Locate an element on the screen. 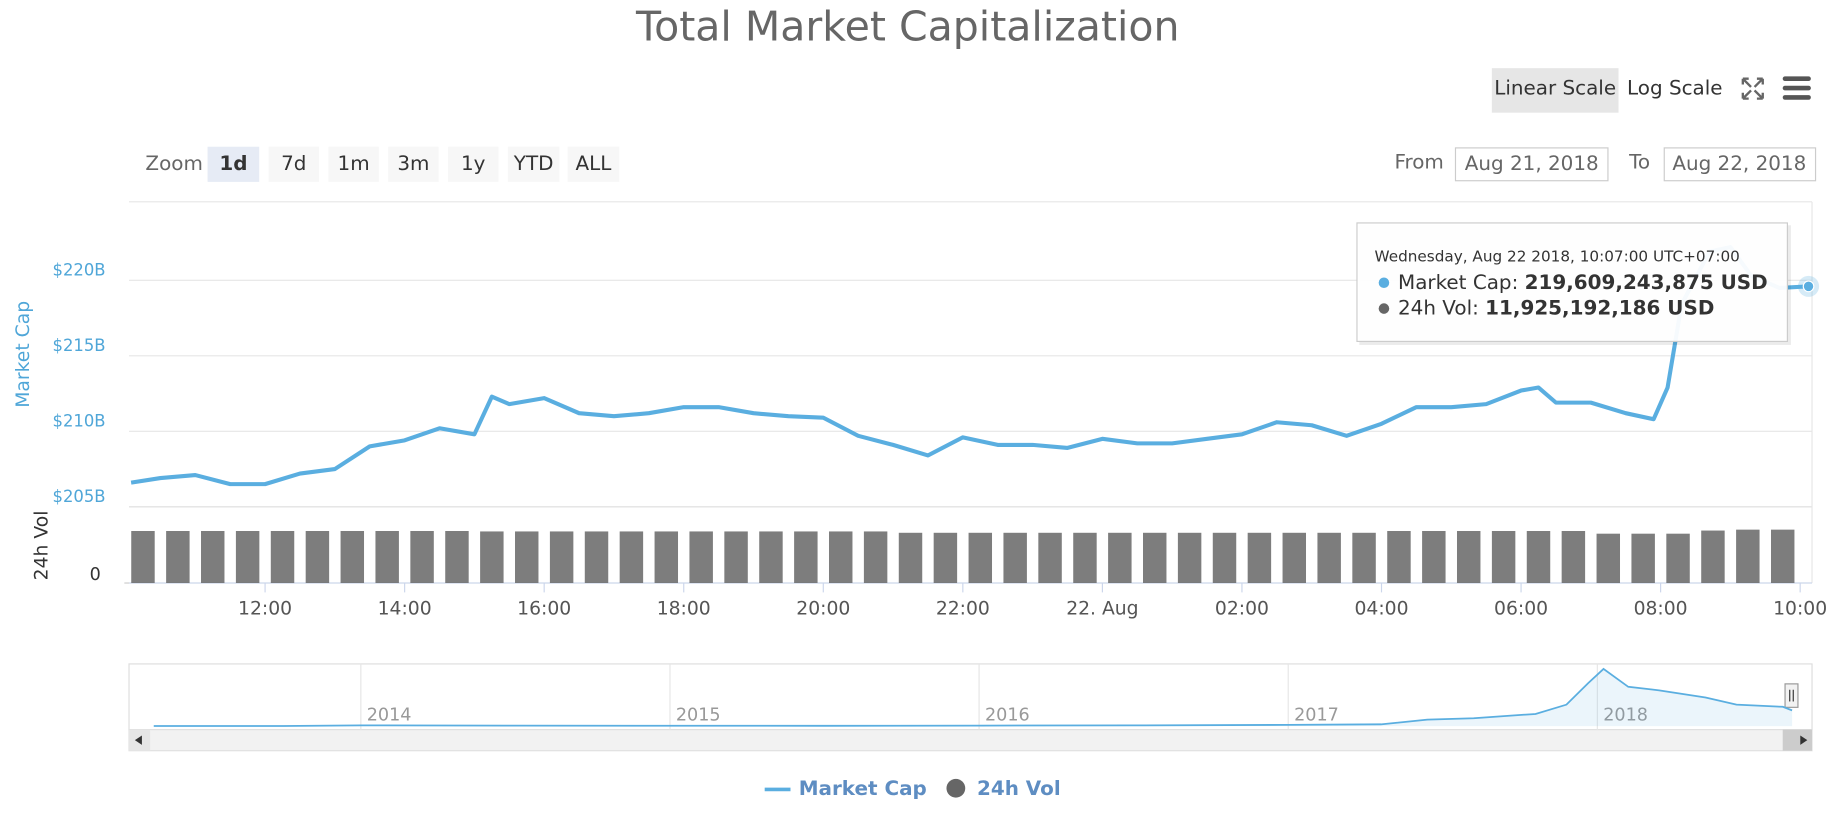 This screenshot has width=1839, height=813. range-to-input is located at coordinates (1740, 164).